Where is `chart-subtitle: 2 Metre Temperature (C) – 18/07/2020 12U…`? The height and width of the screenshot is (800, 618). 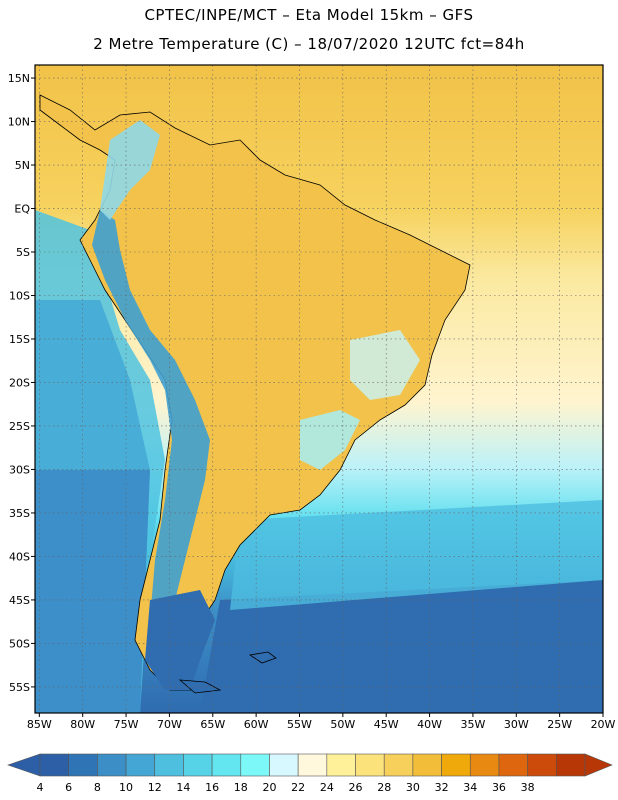 chart-subtitle: 2 Metre Temperature (C) – 18/07/2020 12U… is located at coordinates (309, 44).